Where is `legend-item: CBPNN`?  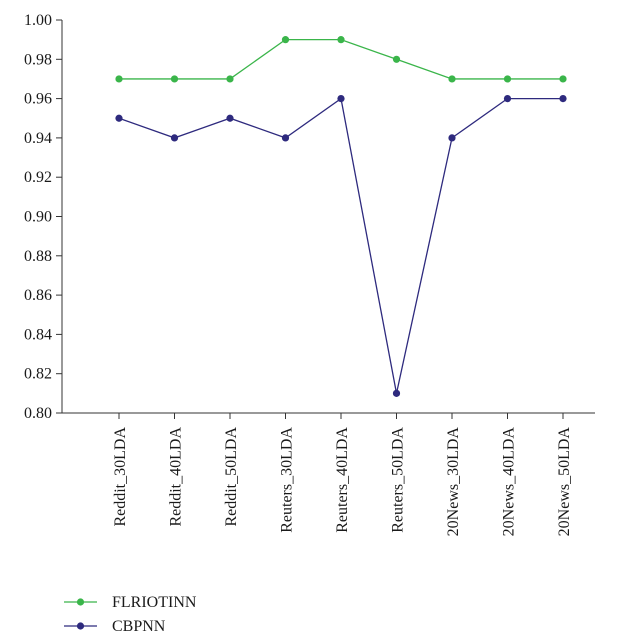
legend-item: CBPNN is located at coordinates (115, 626).